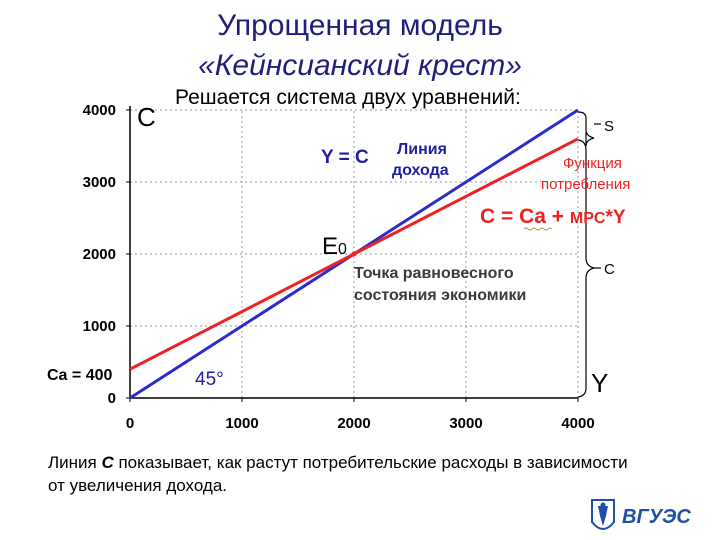 This screenshot has width=720, height=540. Describe the element at coordinates (99, 254) in the screenshot. I see `y-tick-label: 2000` at that location.